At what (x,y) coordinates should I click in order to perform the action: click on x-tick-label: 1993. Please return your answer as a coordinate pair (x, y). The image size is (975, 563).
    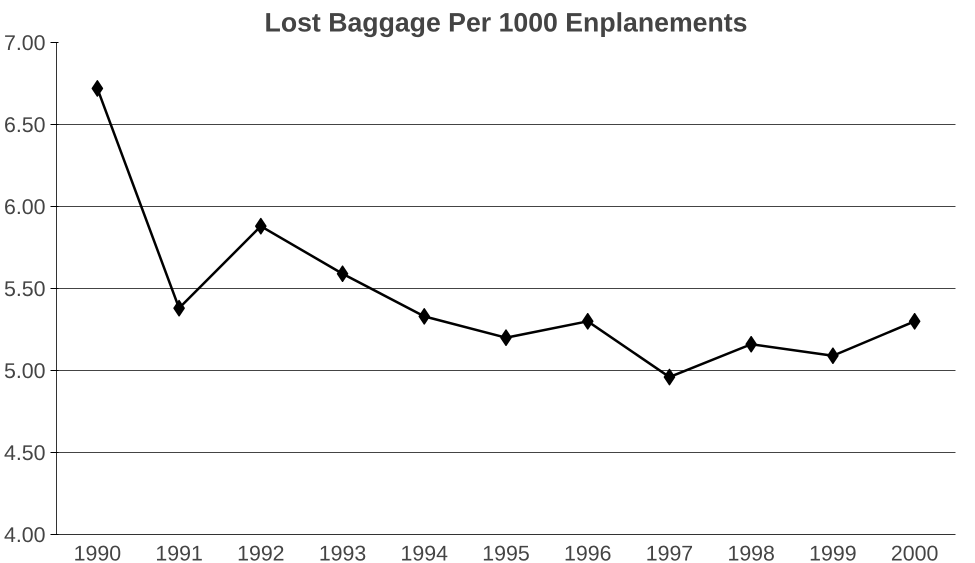
    Looking at the image, I should click on (342, 552).